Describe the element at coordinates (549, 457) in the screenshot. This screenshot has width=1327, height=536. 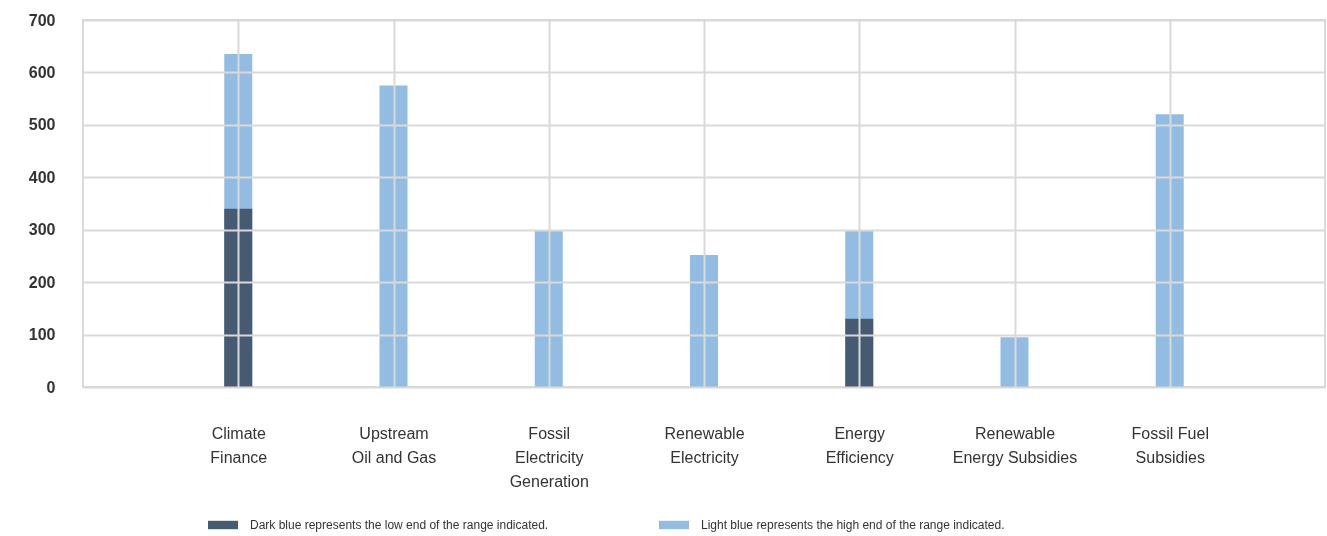
I see `x-tick-label: Fossil Electricity Generation` at that location.